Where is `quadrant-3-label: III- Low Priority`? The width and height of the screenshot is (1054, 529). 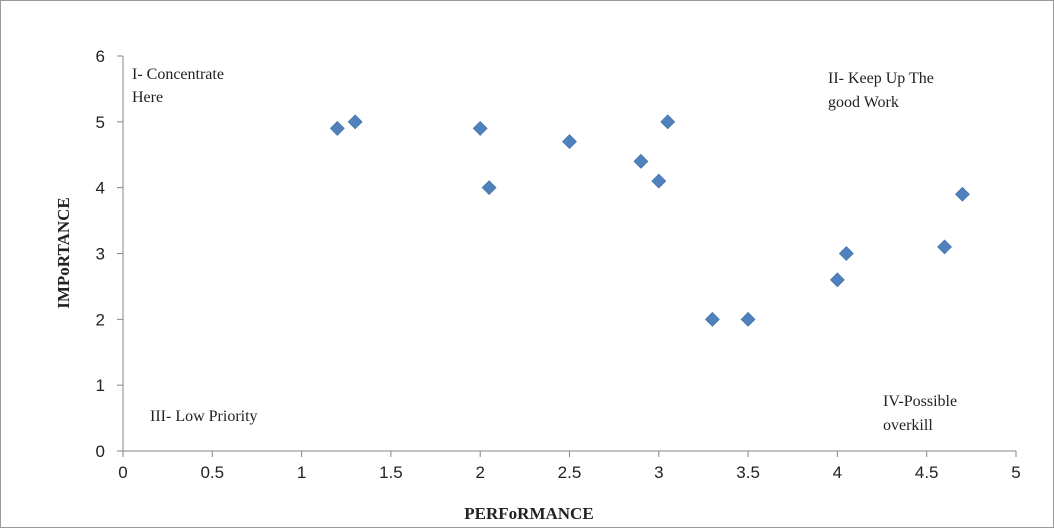
quadrant-3-label: III- Low Priority is located at coordinates (204, 416).